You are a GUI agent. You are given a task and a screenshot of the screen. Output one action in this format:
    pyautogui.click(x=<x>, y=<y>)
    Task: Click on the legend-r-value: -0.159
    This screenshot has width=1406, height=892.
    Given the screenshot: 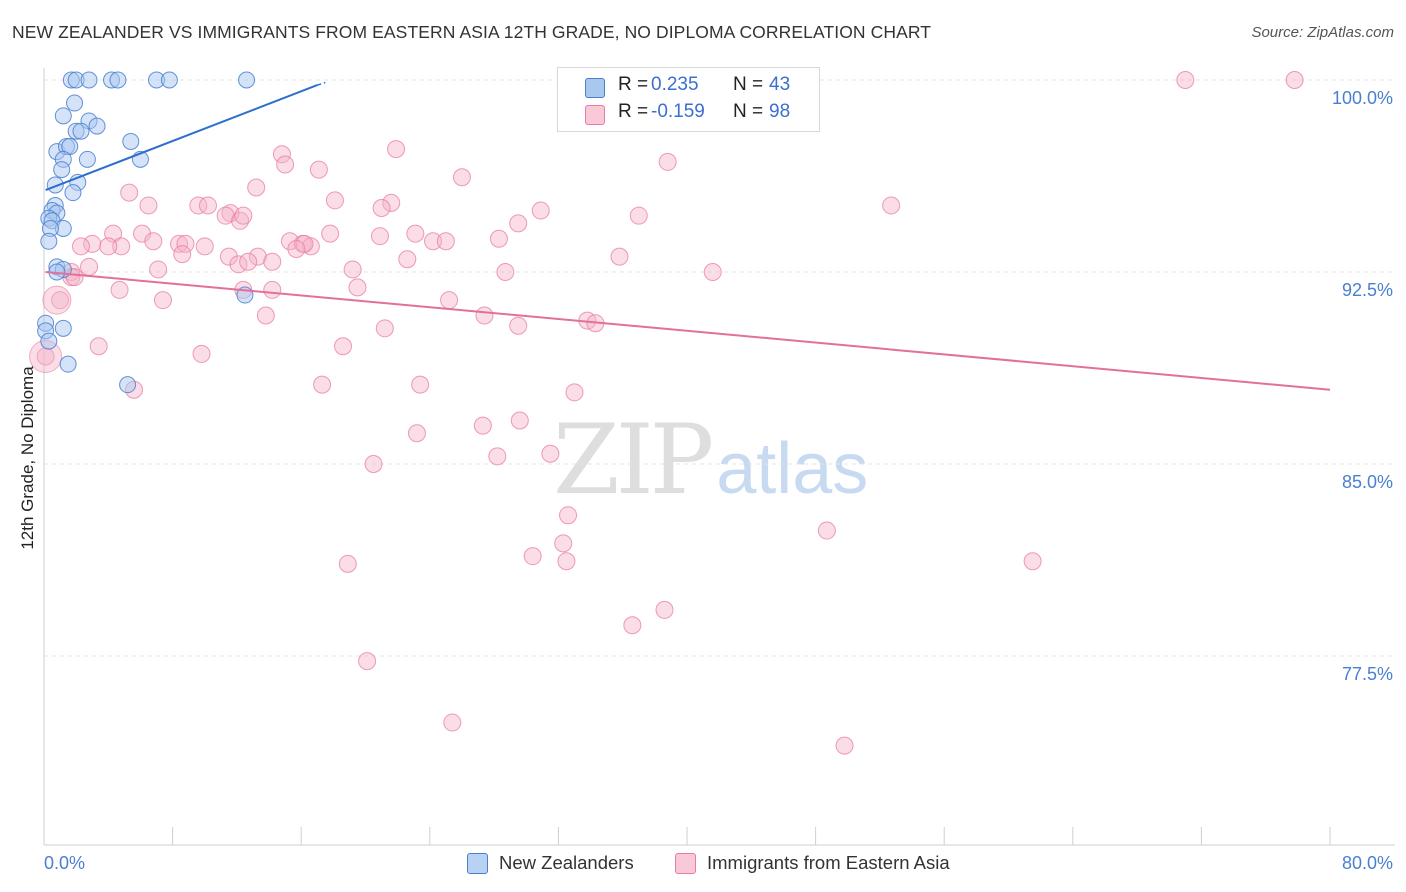 What is the action you would take?
    pyautogui.click(x=678, y=111)
    